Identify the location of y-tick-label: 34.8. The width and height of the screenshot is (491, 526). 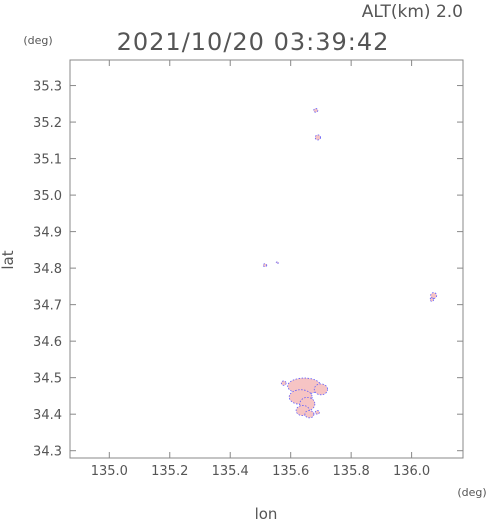
(47, 269).